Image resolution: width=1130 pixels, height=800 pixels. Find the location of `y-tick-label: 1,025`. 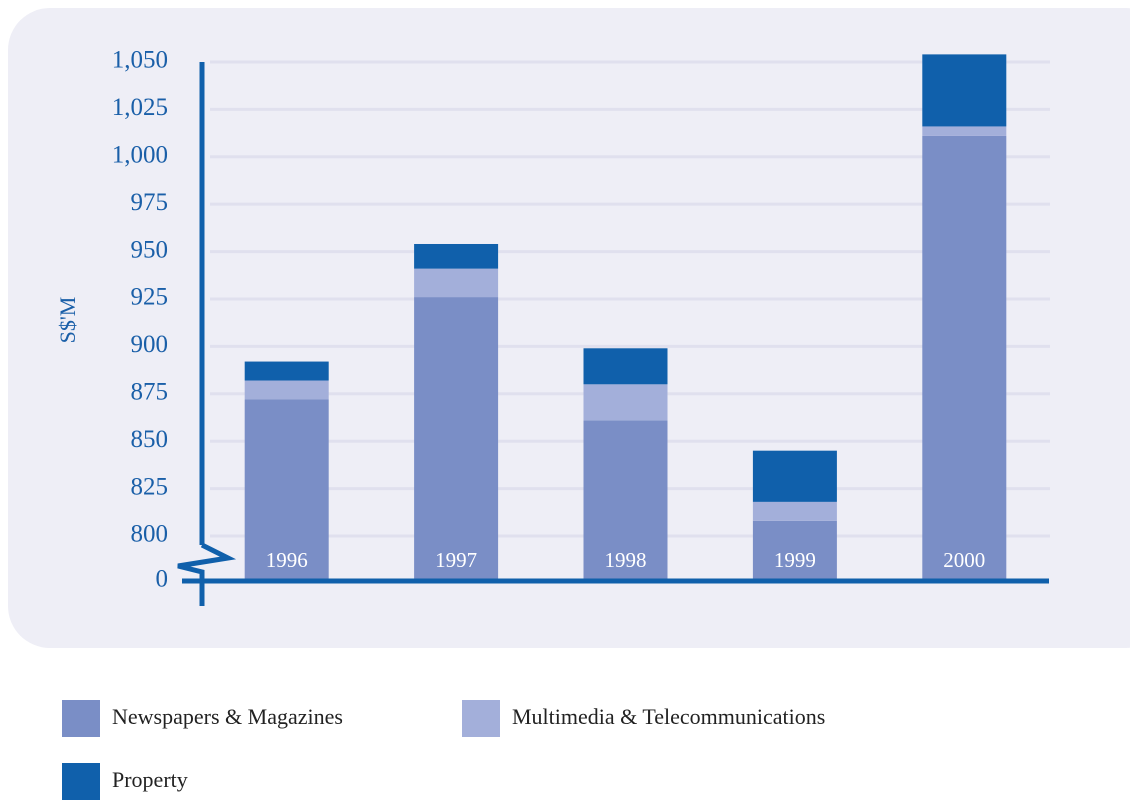

y-tick-label: 1,025 is located at coordinates (140, 107).